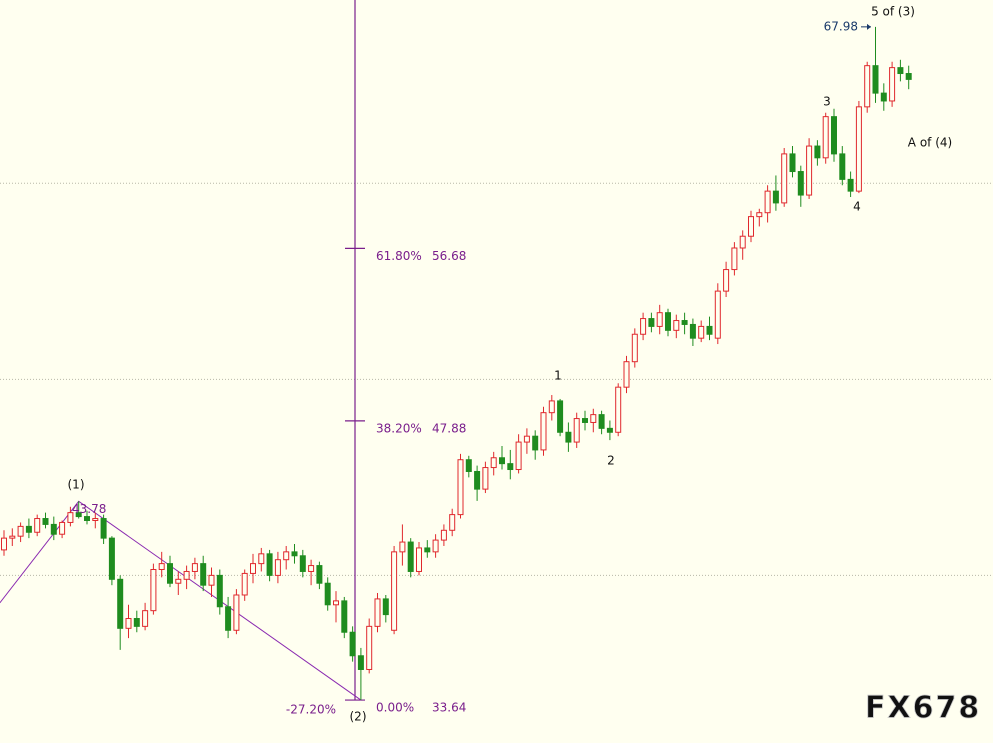 This screenshot has height=743, width=993. Describe the element at coordinates (76, 485) in the screenshot. I see `wave-label: (1)` at that location.